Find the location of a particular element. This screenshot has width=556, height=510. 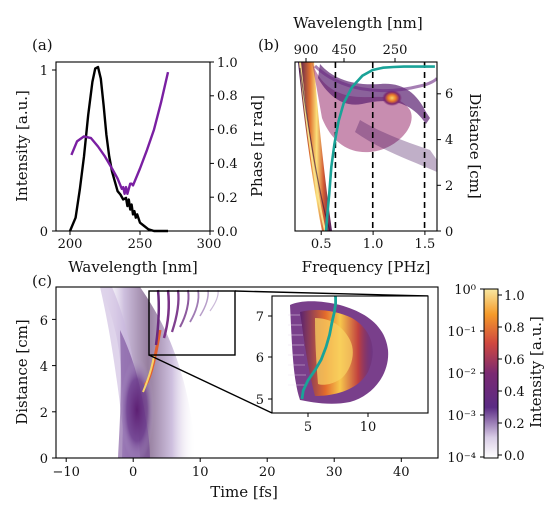

panel-a-plot is located at coordinates (119, 149).